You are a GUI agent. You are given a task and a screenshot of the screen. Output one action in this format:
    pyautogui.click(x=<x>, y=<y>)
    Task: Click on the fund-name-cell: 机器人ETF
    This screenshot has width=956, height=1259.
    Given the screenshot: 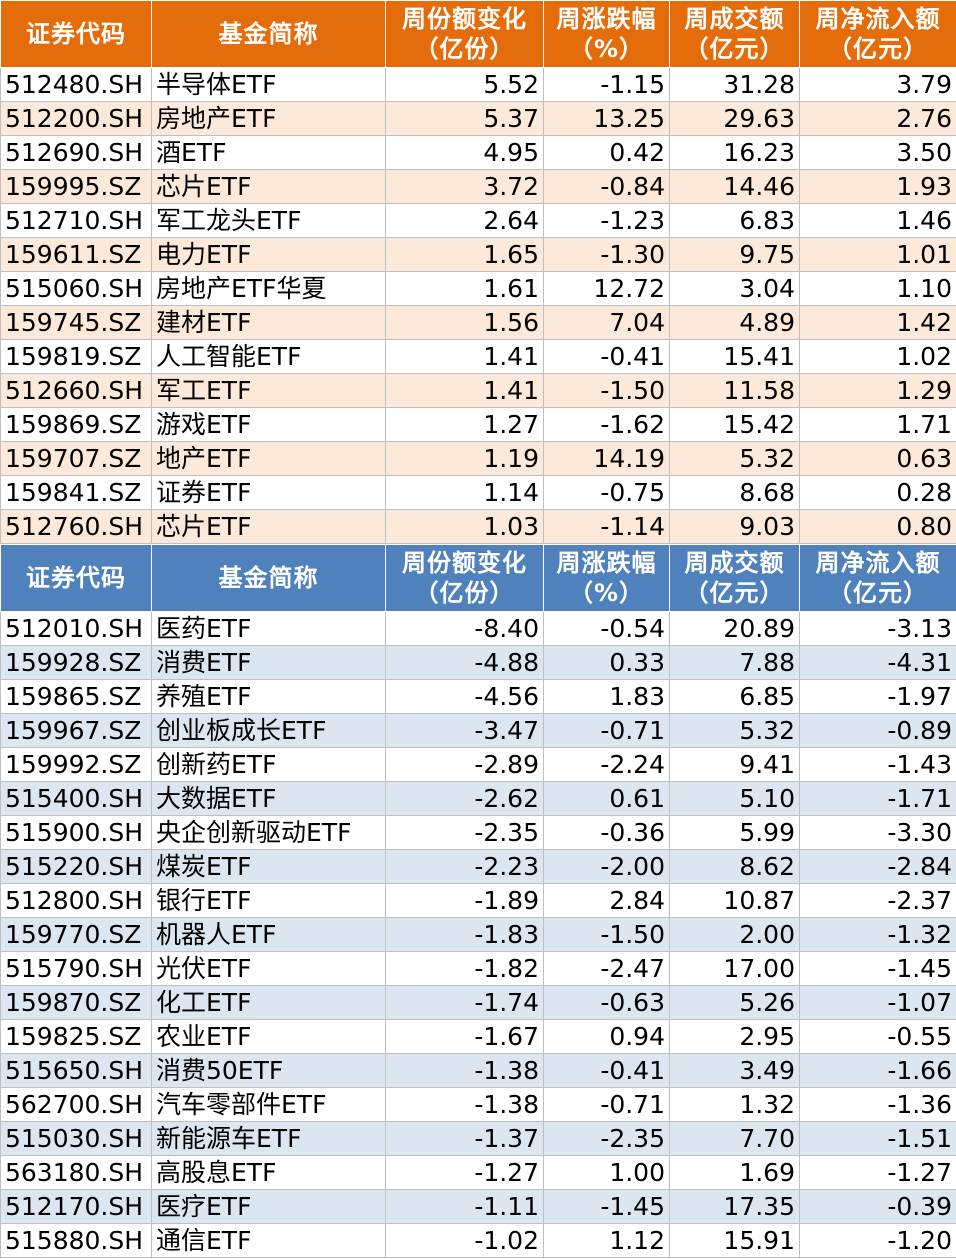 What is the action you would take?
    pyautogui.click(x=268, y=934)
    